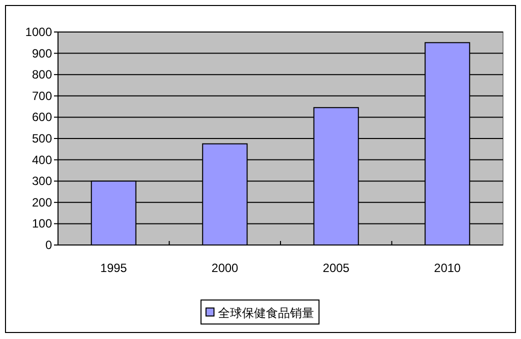  What do you see at coordinates (42, 95) in the screenshot?
I see `y-tick-label: 700` at bounding box center [42, 95].